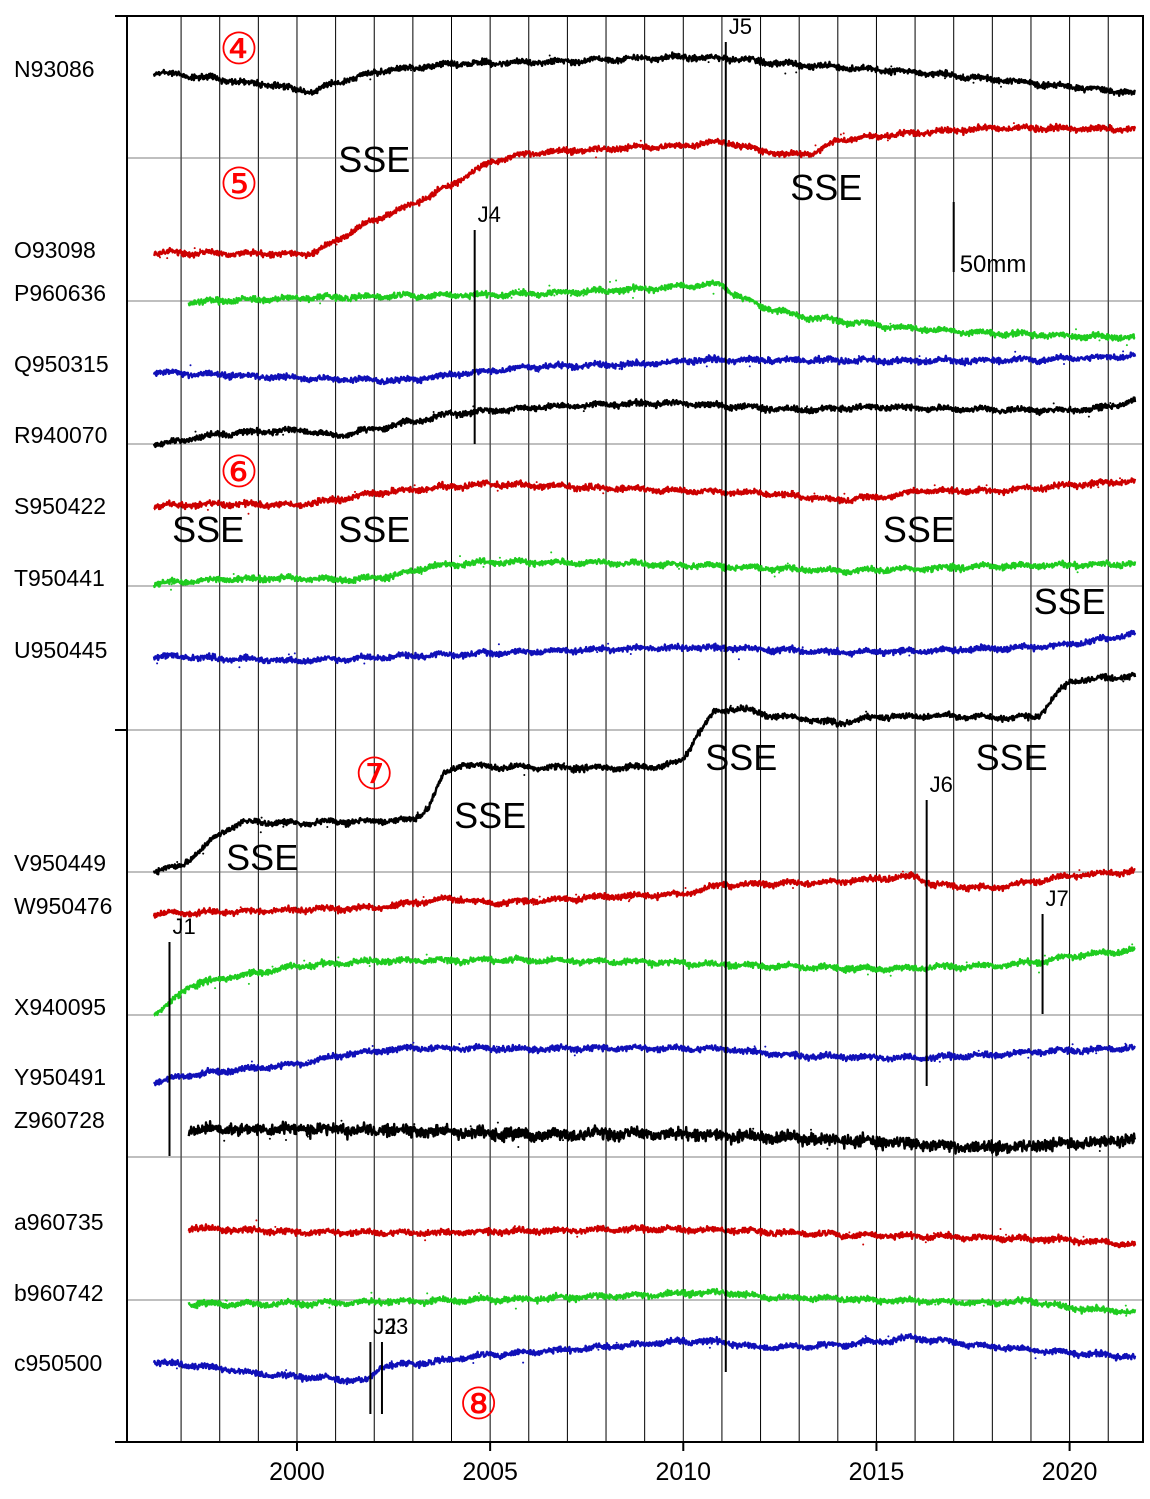 This screenshot has height=1499, width=1150. Describe the element at coordinates (54, 69) in the screenshot. I see `station-label-N93086: N93086` at that location.